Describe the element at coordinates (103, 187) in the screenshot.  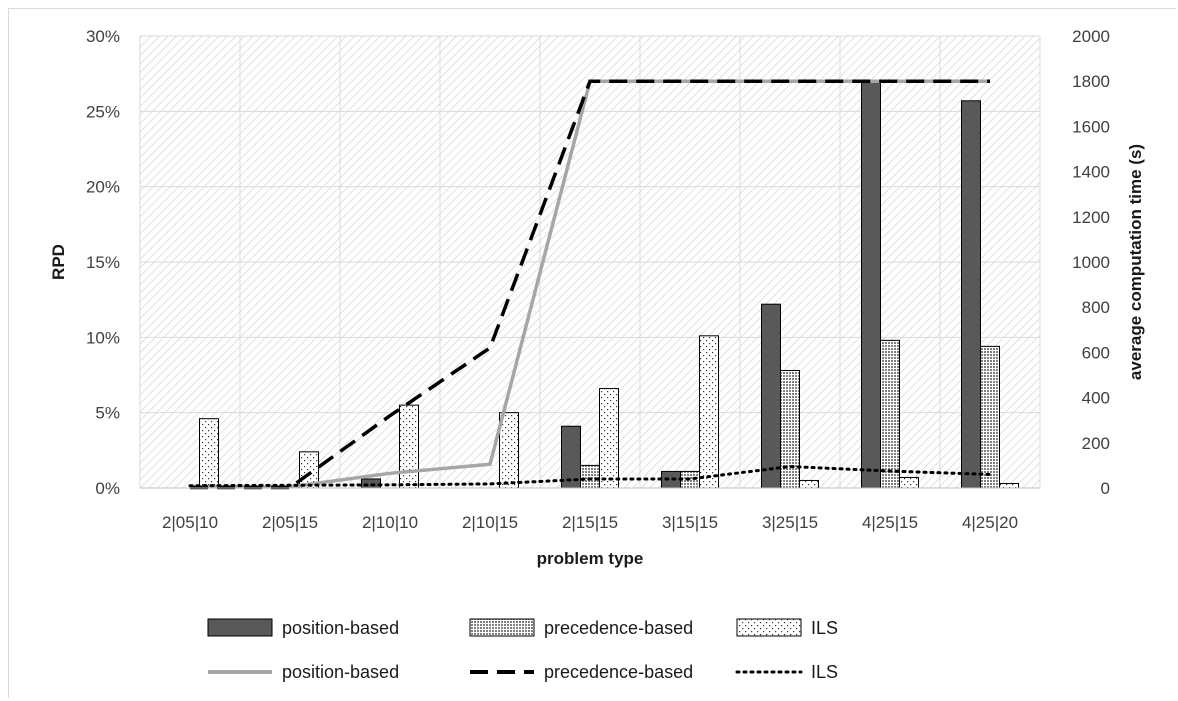
I see `y-tick-label: 20%` at that location.